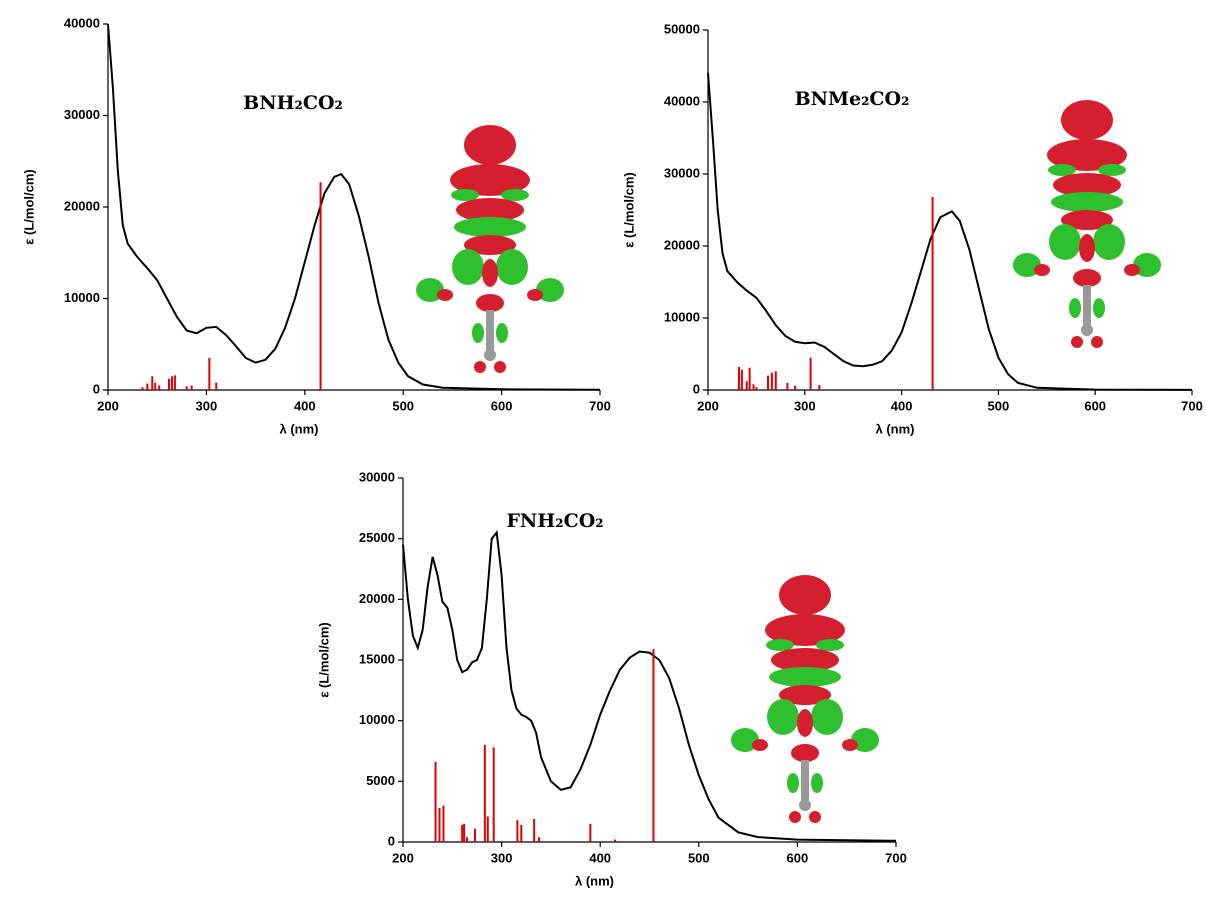 This screenshot has height=897, width=1206. Describe the element at coordinates (682, 28) in the screenshot. I see `y-tick-label: 50000` at that location.